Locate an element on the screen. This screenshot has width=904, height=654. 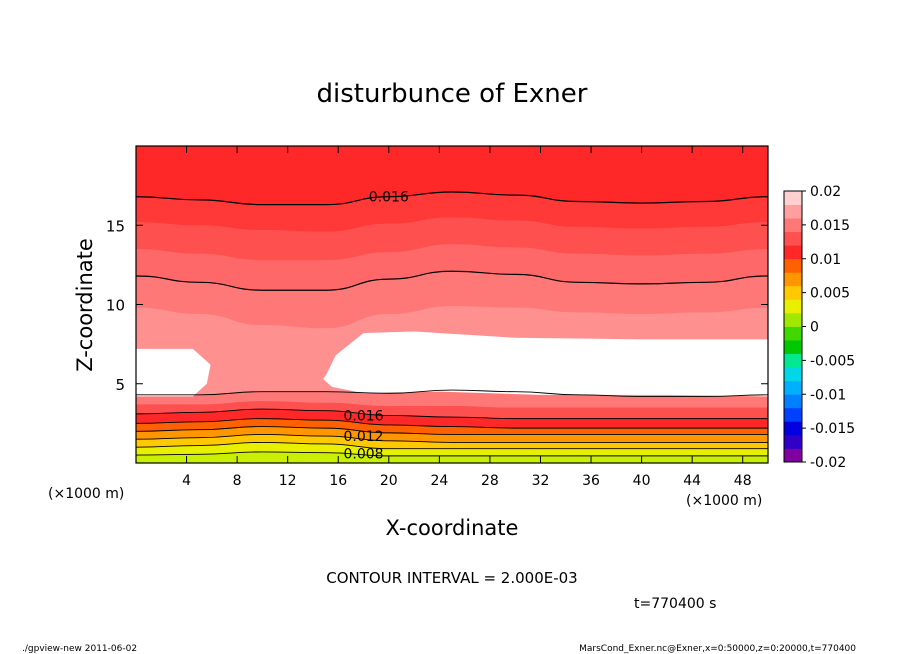
colorbar-label: 0.005 is located at coordinates (830, 294).